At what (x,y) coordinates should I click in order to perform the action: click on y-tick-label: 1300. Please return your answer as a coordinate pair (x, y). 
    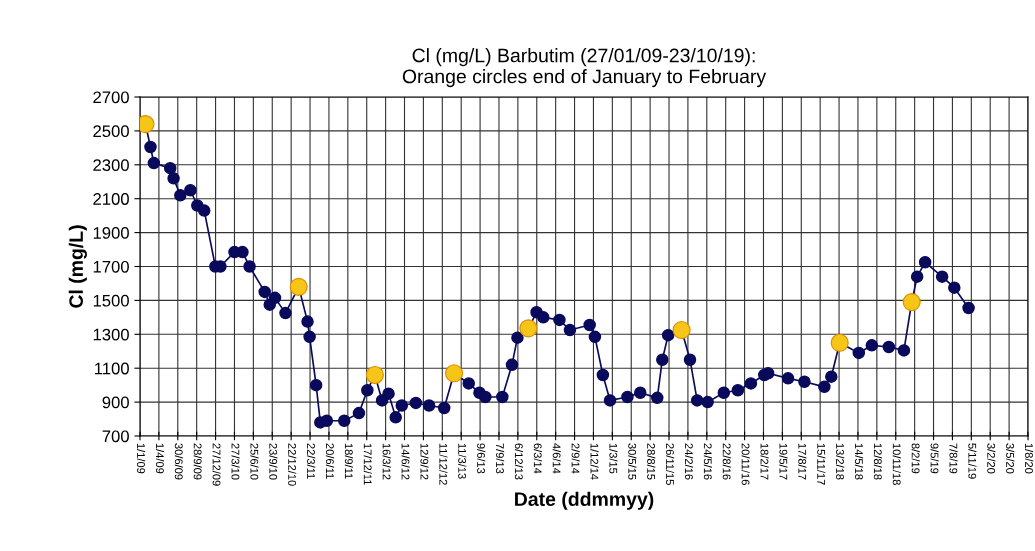
    Looking at the image, I should click on (111, 334).